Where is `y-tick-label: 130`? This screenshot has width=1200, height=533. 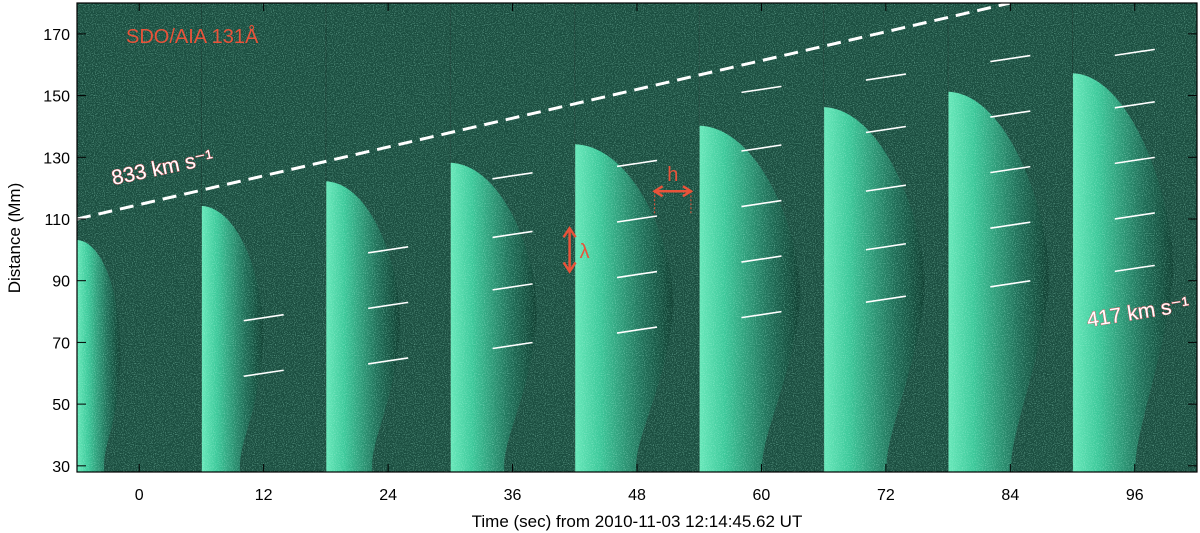 y-tick-label: 130 is located at coordinates (56, 158).